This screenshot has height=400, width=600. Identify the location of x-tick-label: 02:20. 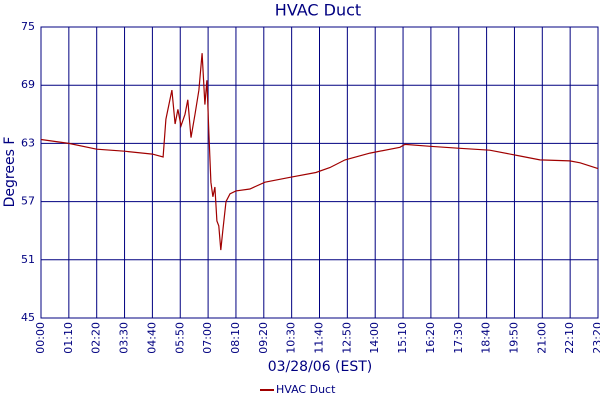
(96, 338).